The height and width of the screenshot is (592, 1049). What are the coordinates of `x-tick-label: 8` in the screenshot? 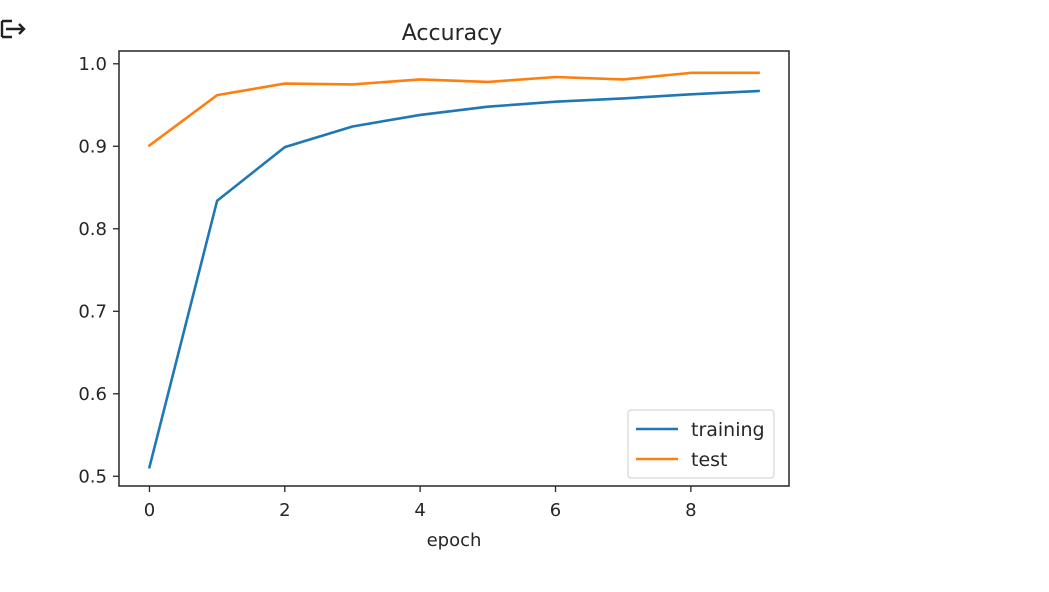 It's located at (690, 510).